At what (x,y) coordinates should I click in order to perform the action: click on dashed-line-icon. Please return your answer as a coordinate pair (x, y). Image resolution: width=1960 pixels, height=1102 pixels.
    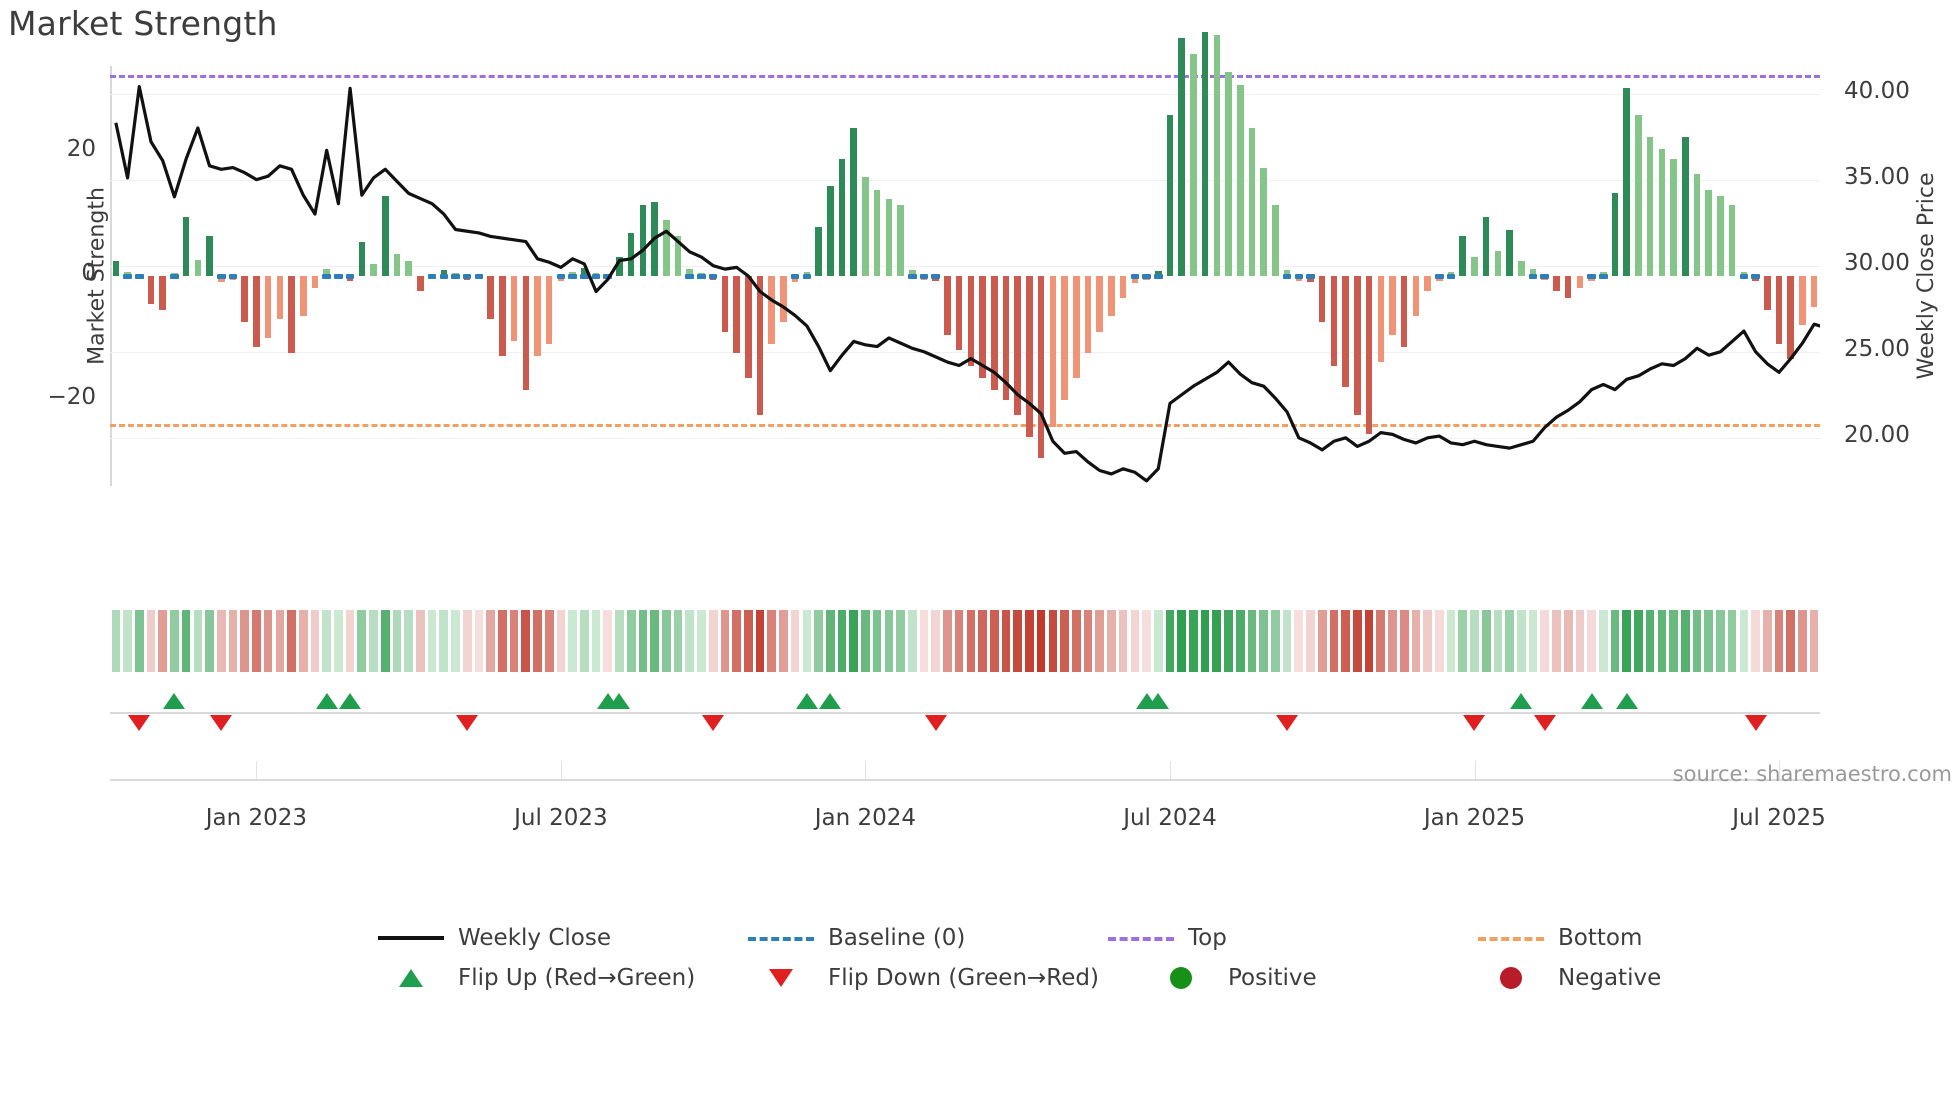
    Looking at the image, I should click on (1511, 938).